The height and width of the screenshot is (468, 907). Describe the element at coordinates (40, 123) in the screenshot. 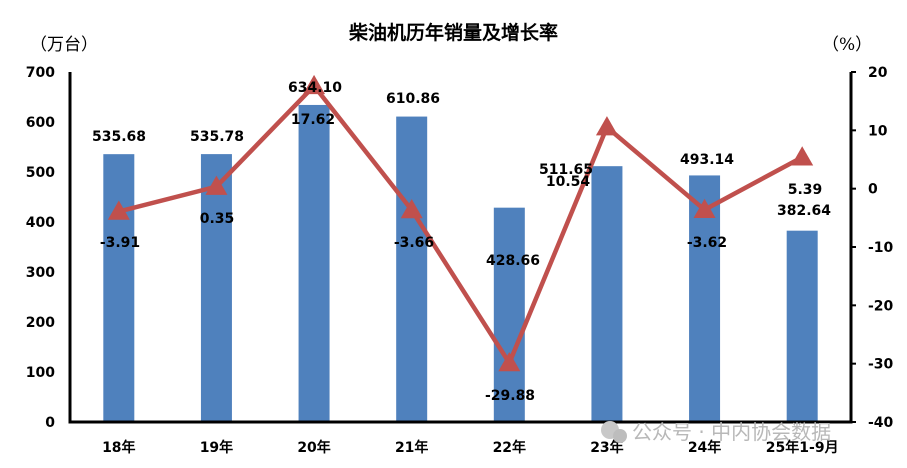

I see `left-axis-tick-label: 600` at that location.